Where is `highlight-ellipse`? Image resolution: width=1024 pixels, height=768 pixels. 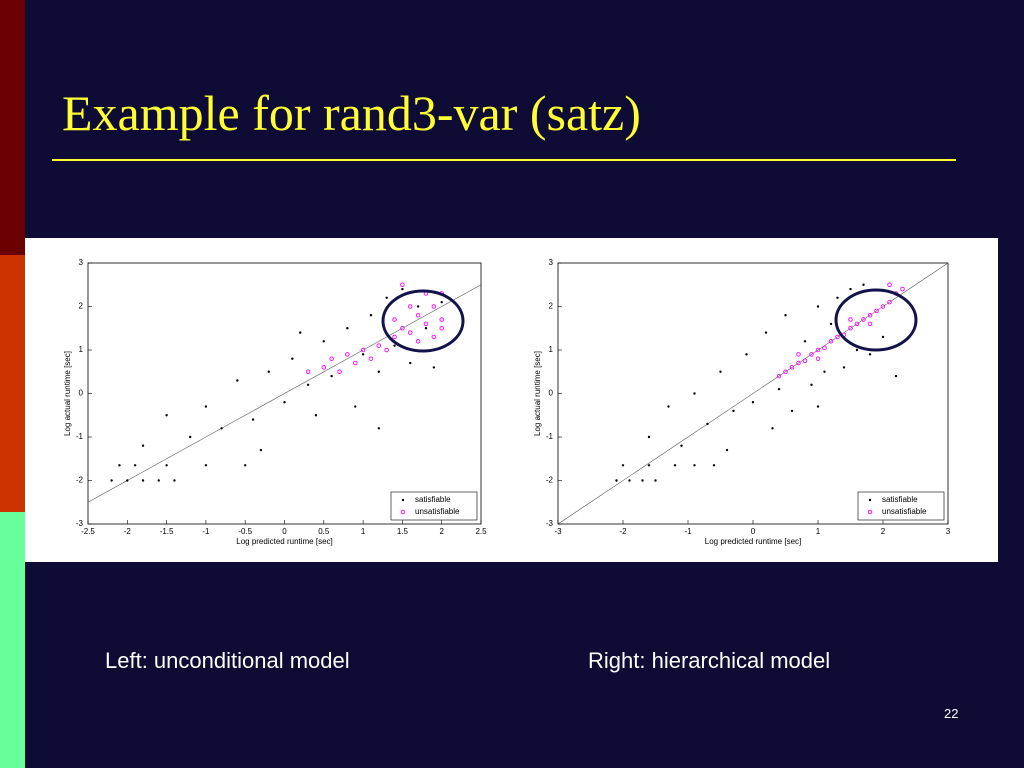 highlight-ellipse is located at coordinates (423, 321).